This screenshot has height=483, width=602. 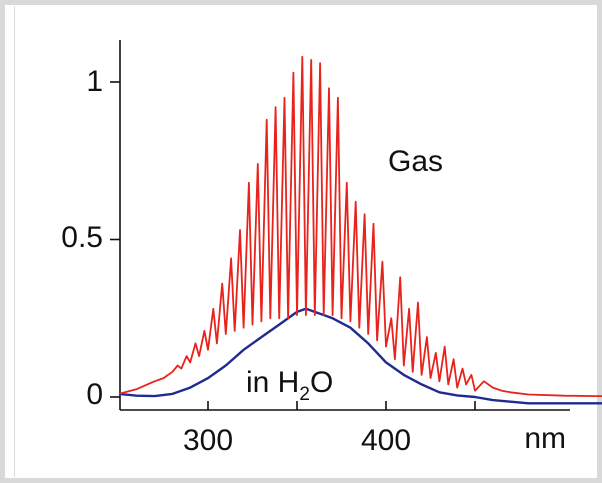 I want to click on x-tick-label-400: 400, so click(x=386, y=440).